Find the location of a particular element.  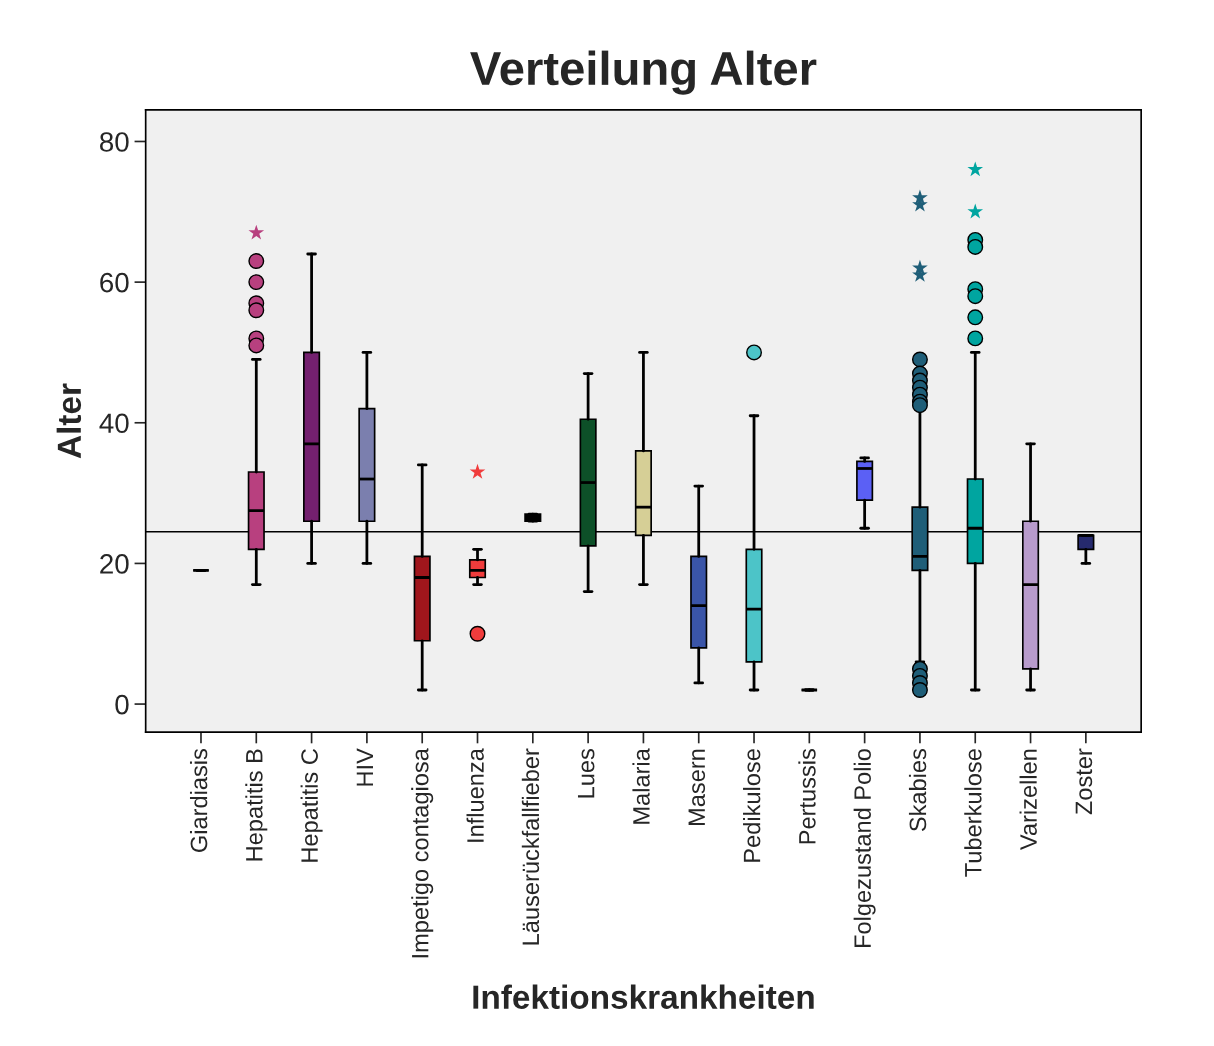

x-tick-label: Influenza is located at coordinates (475, 795).